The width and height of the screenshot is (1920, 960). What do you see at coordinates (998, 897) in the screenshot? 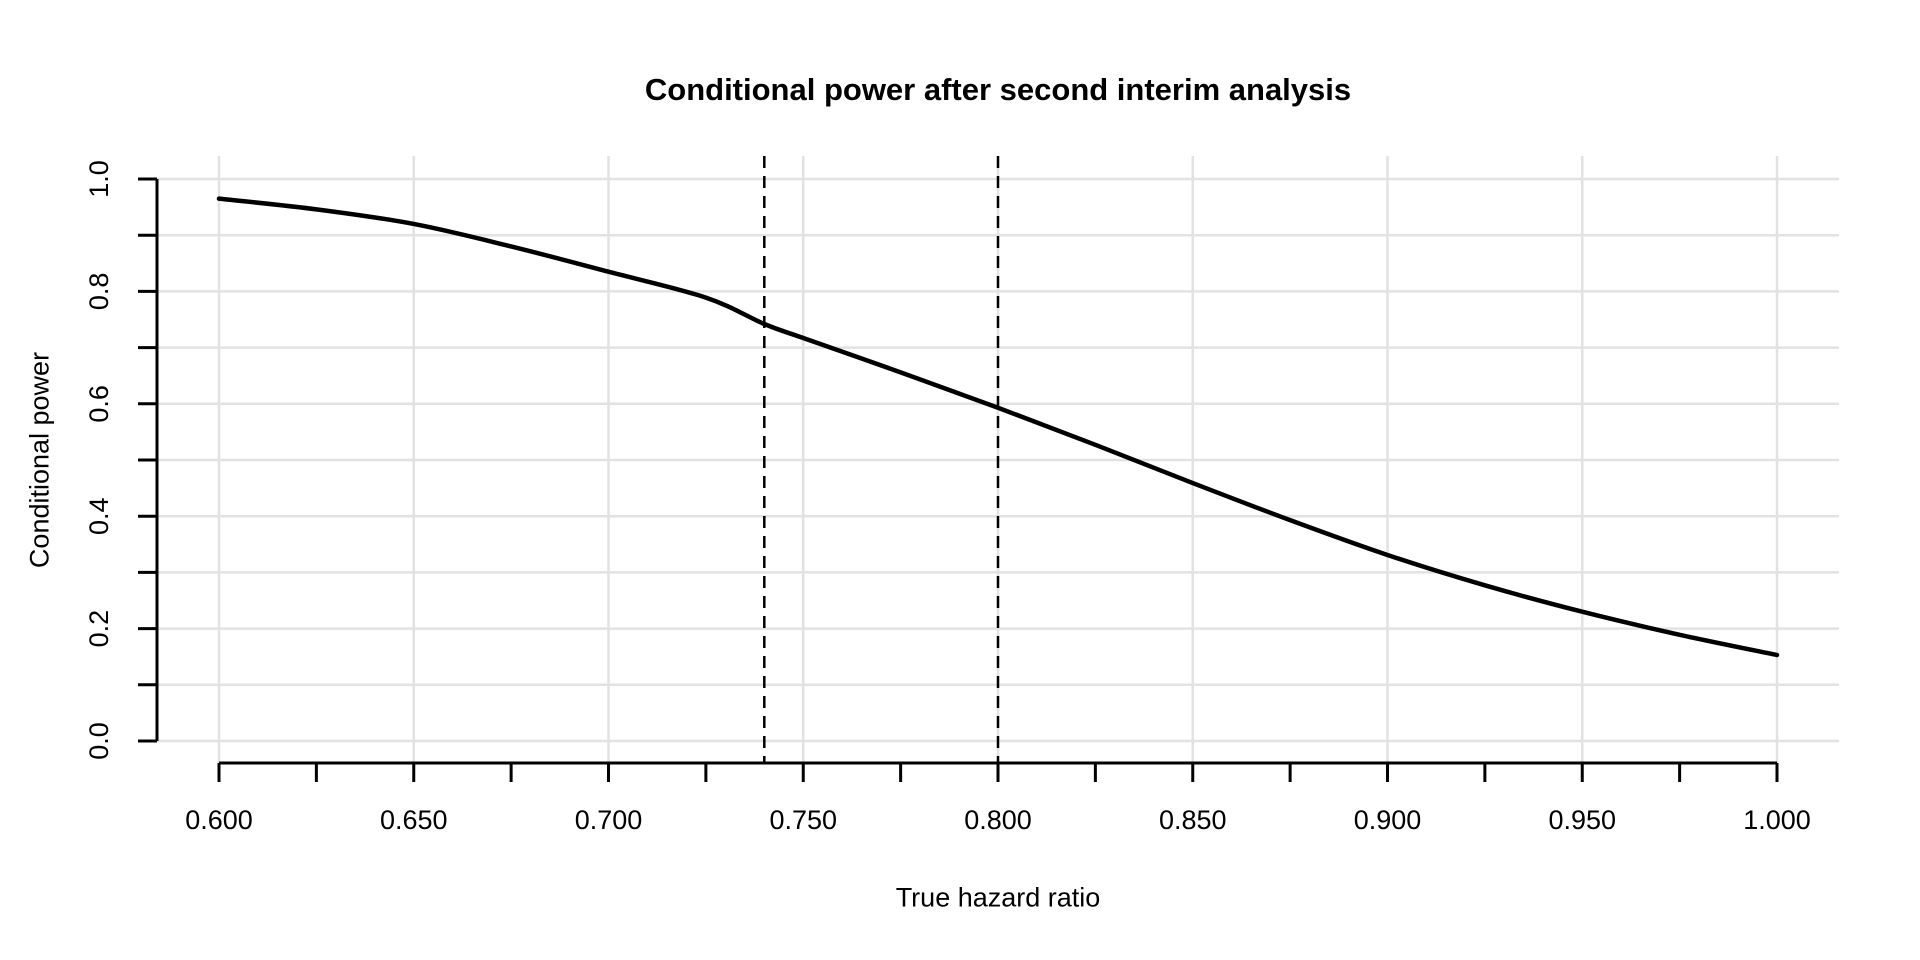
I see `x-axis-title: True hazard ratio` at bounding box center [998, 897].